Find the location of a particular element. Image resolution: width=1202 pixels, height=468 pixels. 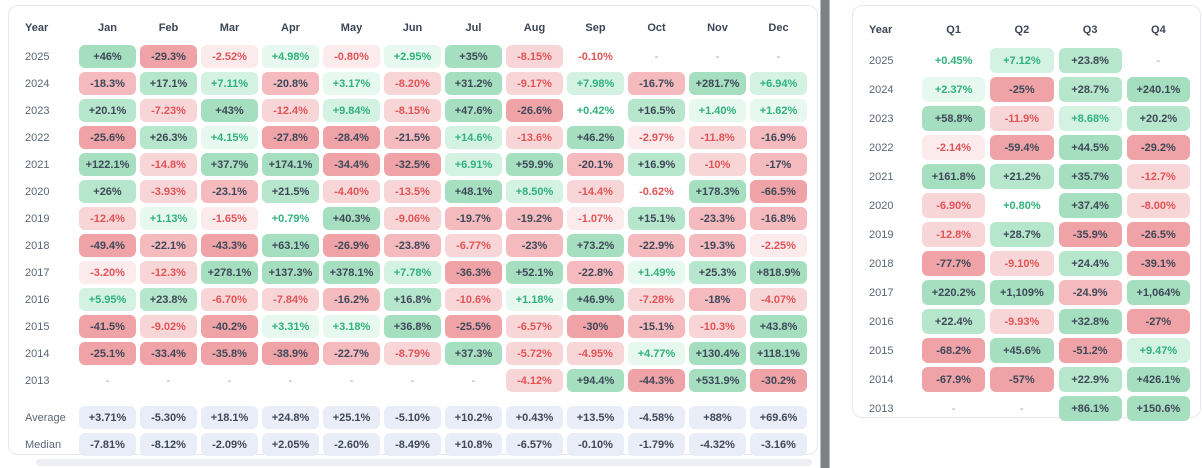

return-cell: -27.8% is located at coordinates (290, 137).